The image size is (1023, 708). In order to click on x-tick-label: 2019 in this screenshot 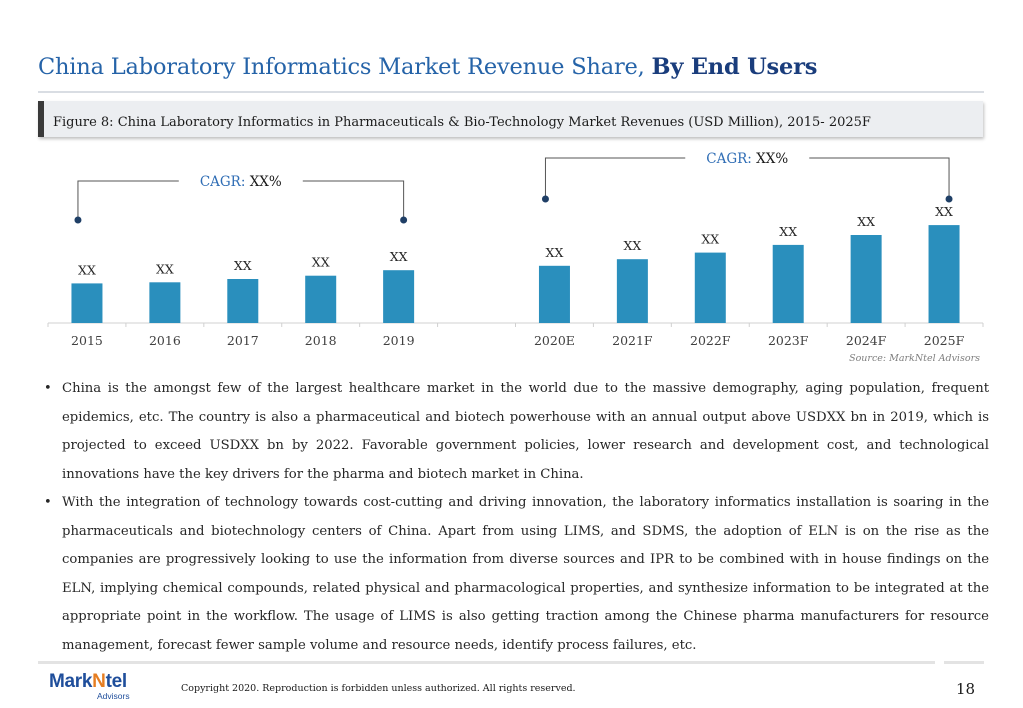, I will do `click(399, 340)`.